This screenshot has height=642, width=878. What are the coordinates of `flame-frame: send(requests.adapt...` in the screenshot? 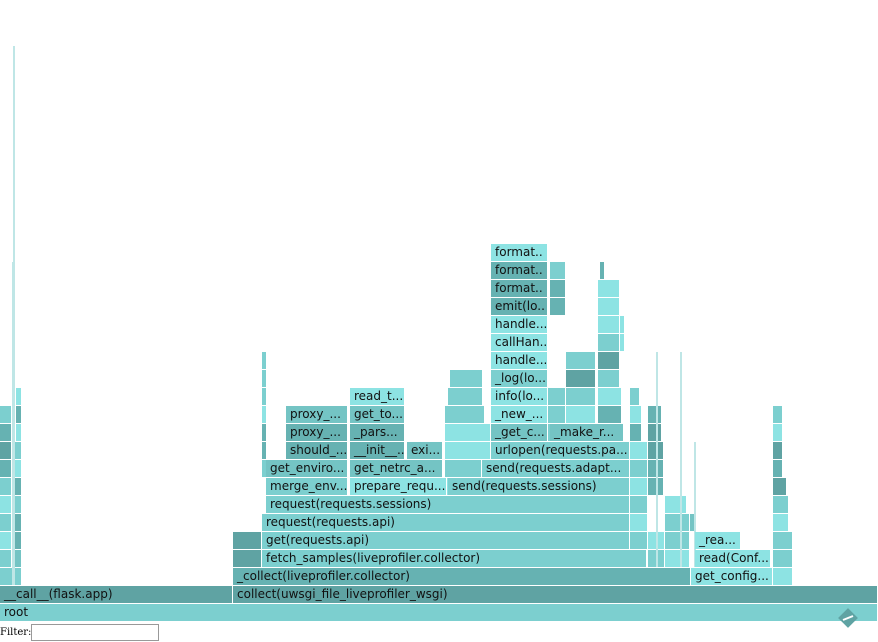 It's located at (556, 468).